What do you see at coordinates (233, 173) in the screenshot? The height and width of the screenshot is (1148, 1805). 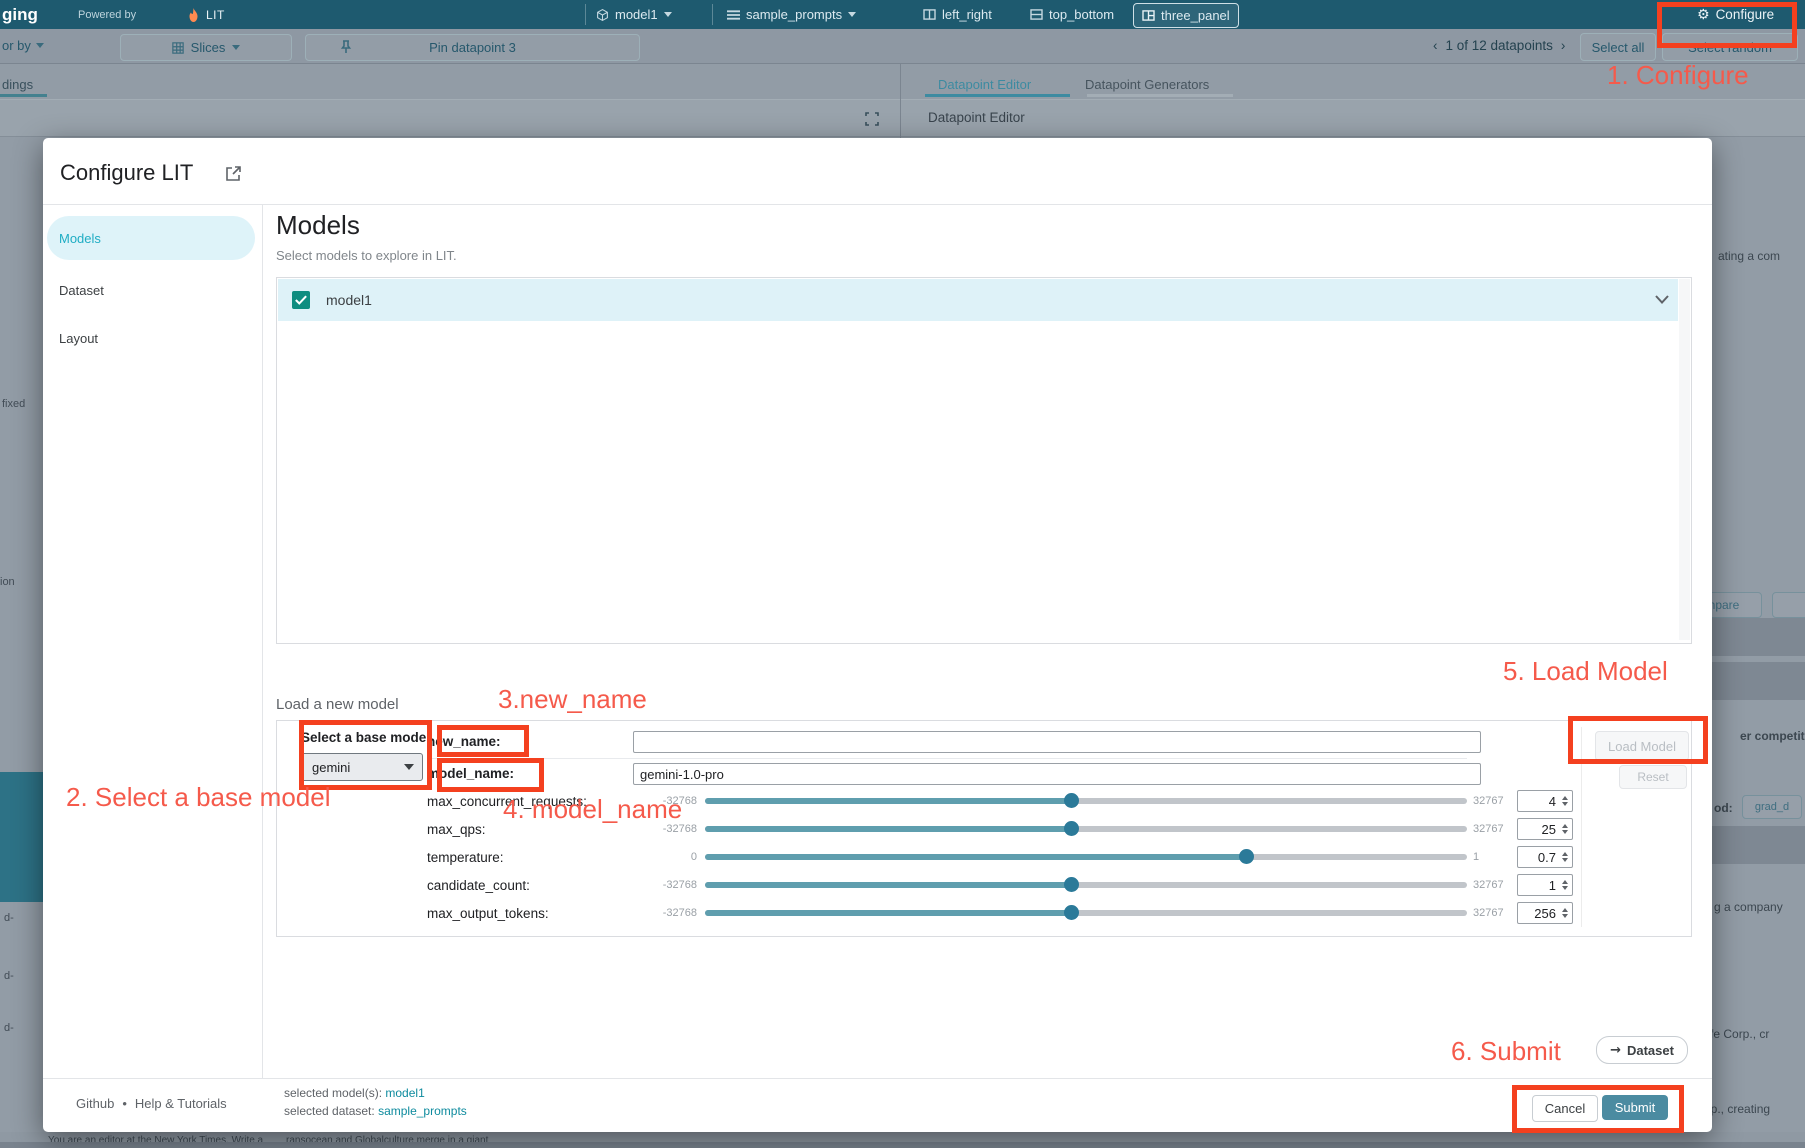 I see `external-link-icon` at bounding box center [233, 173].